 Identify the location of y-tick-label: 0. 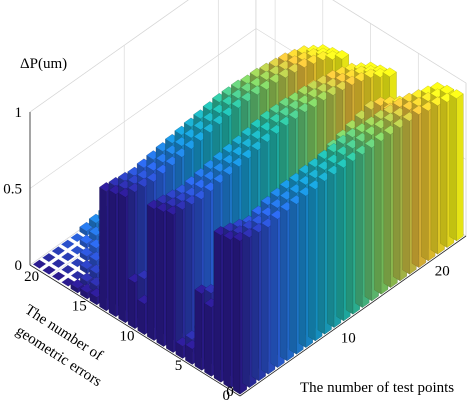
(227, 396).